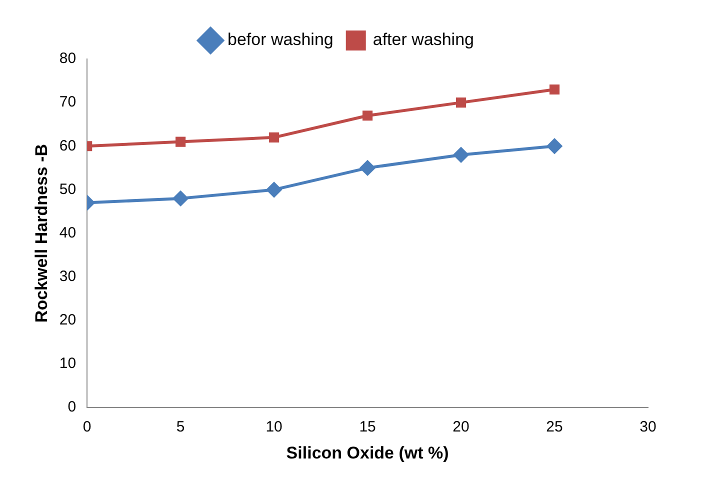 The width and height of the screenshot is (710, 490). What do you see at coordinates (67, 363) in the screenshot?
I see `y-tick-label: 10` at bounding box center [67, 363].